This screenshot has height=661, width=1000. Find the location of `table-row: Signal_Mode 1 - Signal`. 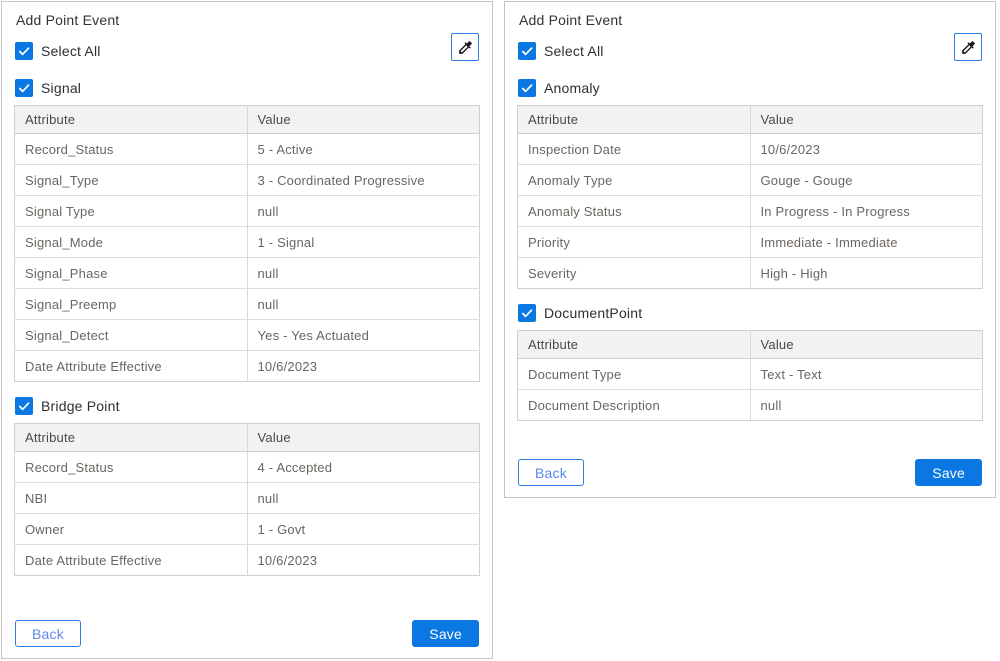

table-row: Signal_Mode 1 - Signal is located at coordinates (247, 242).